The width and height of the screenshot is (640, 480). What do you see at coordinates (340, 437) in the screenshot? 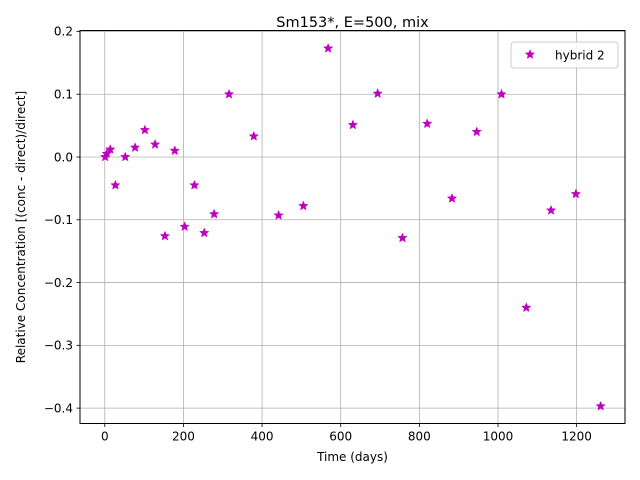
I see `x-tick-label: 600` at bounding box center [340, 437].